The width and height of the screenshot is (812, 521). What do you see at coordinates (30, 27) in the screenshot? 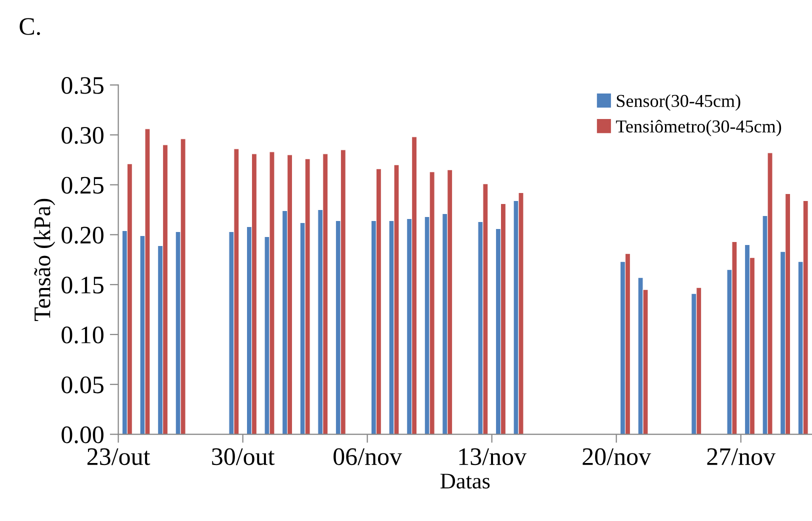
I see `chart-title: C.` at bounding box center [30, 27].